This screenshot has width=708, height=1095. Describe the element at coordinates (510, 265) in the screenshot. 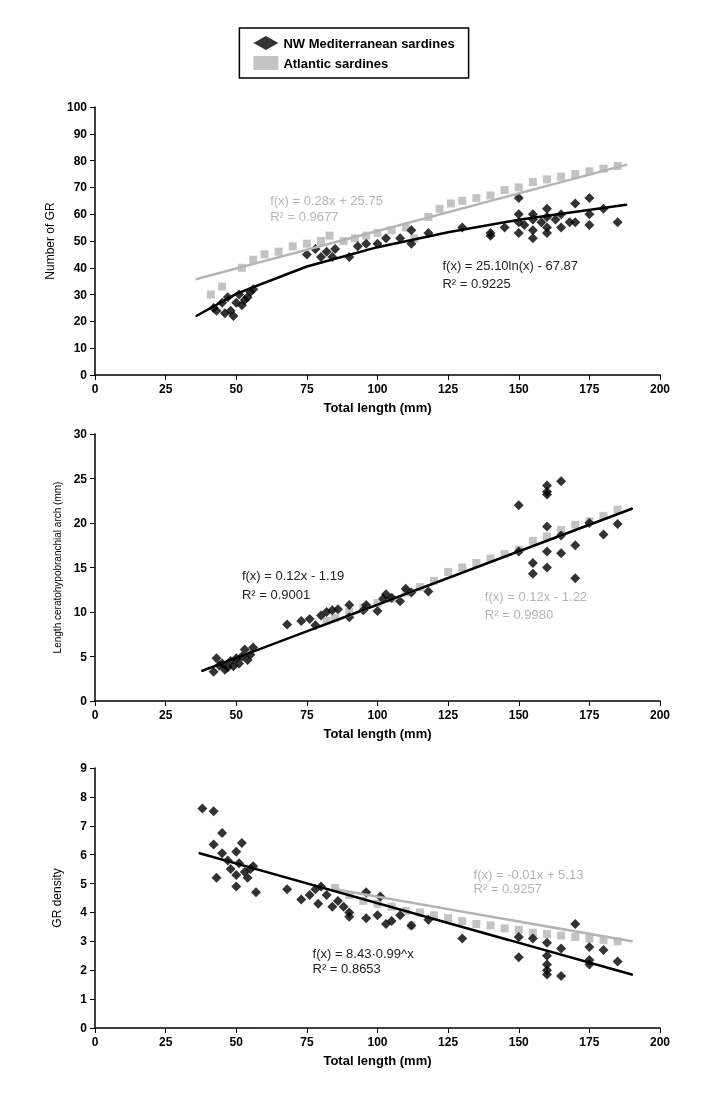

I see `annotation: f(x) = 25.10ln(x) - 67.87` at that location.